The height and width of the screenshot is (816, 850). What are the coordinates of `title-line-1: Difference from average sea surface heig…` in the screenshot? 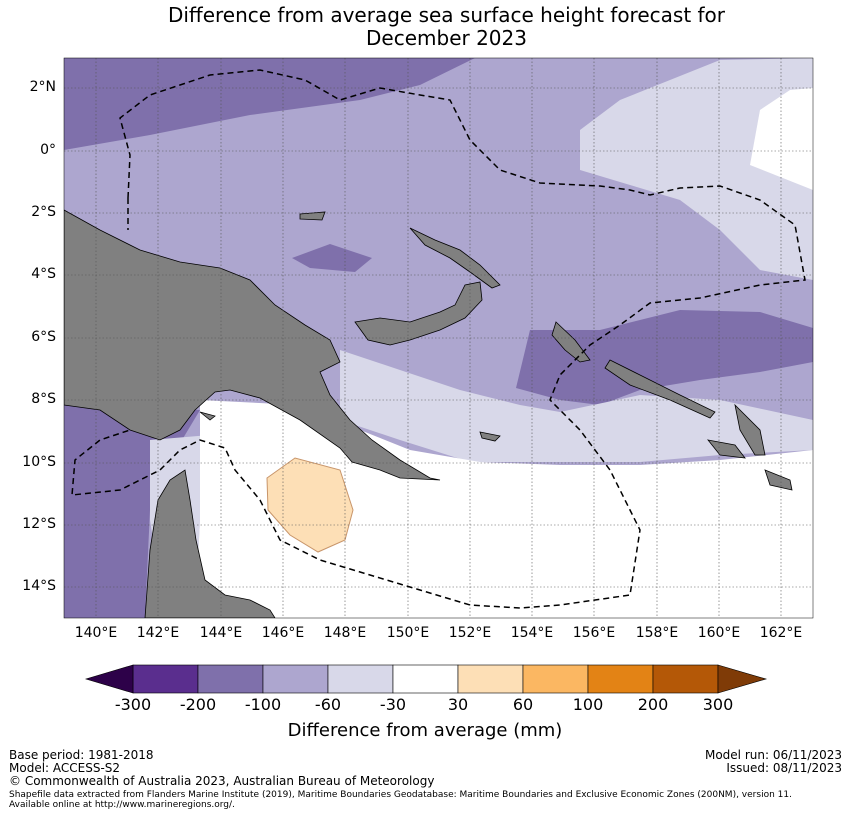 It's located at (446, 15).